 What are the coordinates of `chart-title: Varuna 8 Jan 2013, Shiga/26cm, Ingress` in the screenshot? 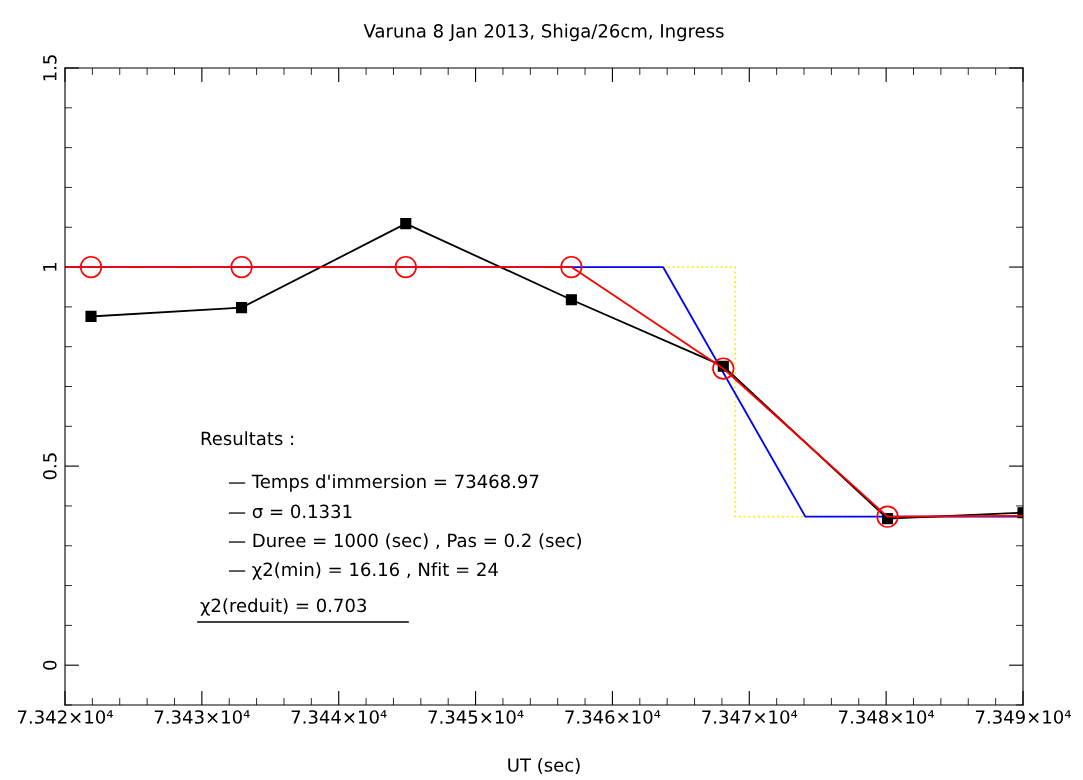 It's located at (543, 32).